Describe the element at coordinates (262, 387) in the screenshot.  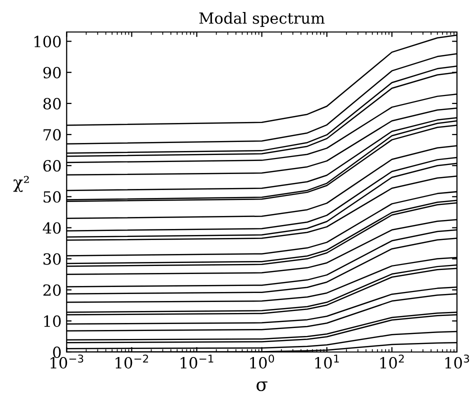
I see `x-axis-title: σ` at that location.